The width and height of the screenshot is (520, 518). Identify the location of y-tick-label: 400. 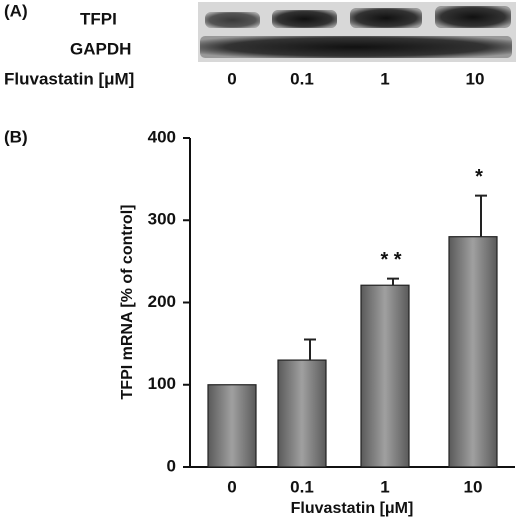
(162, 136).